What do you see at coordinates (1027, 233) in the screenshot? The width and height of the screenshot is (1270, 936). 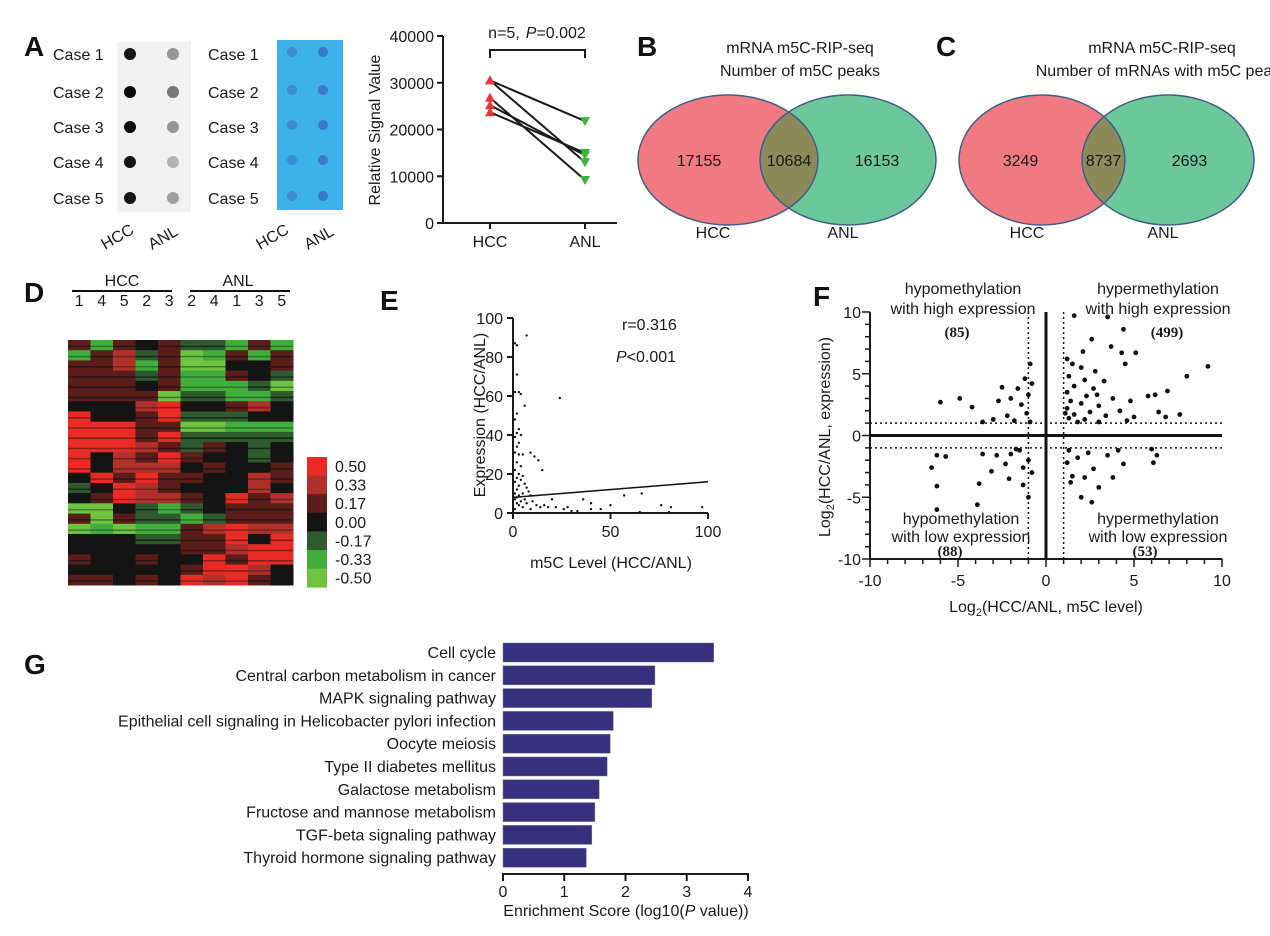 I see `venn-set-label-hcc: HCC` at bounding box center [1027, 233].